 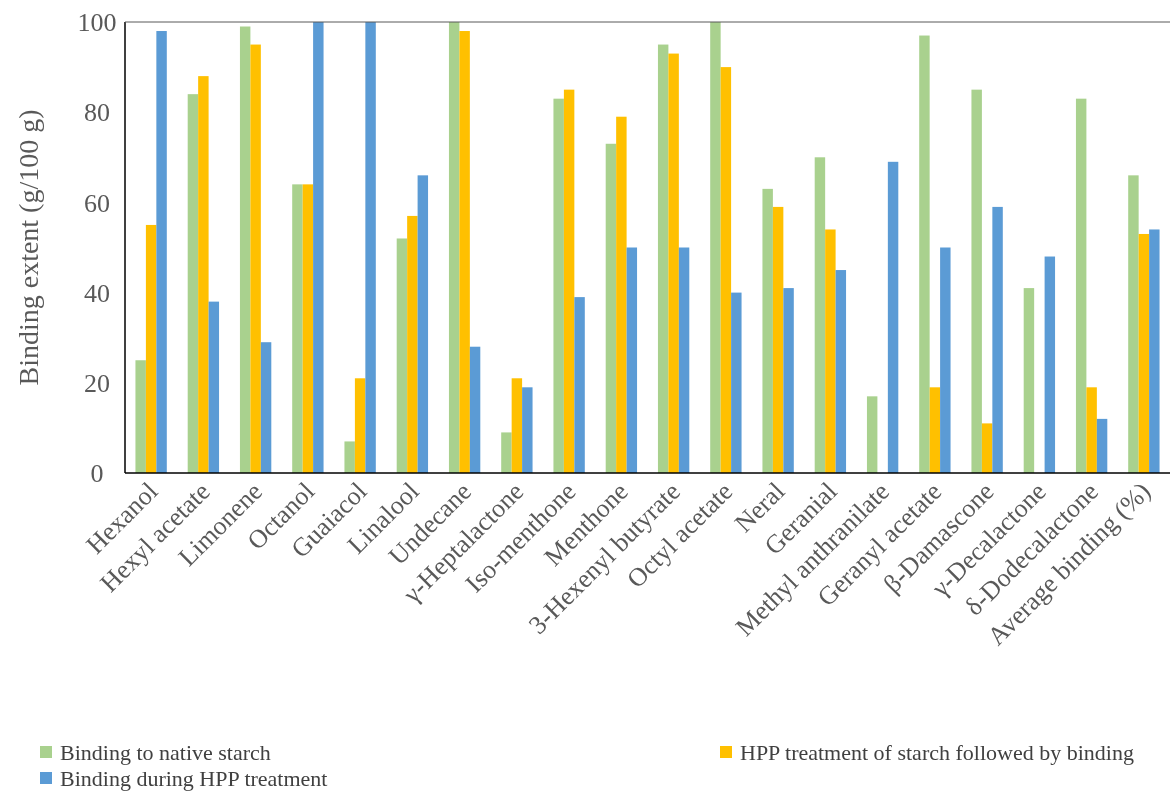 What do you see at coordinates (97, 474) in the screenshot?
I see `y-tick-label: 0` at bounding box center [97, 474].